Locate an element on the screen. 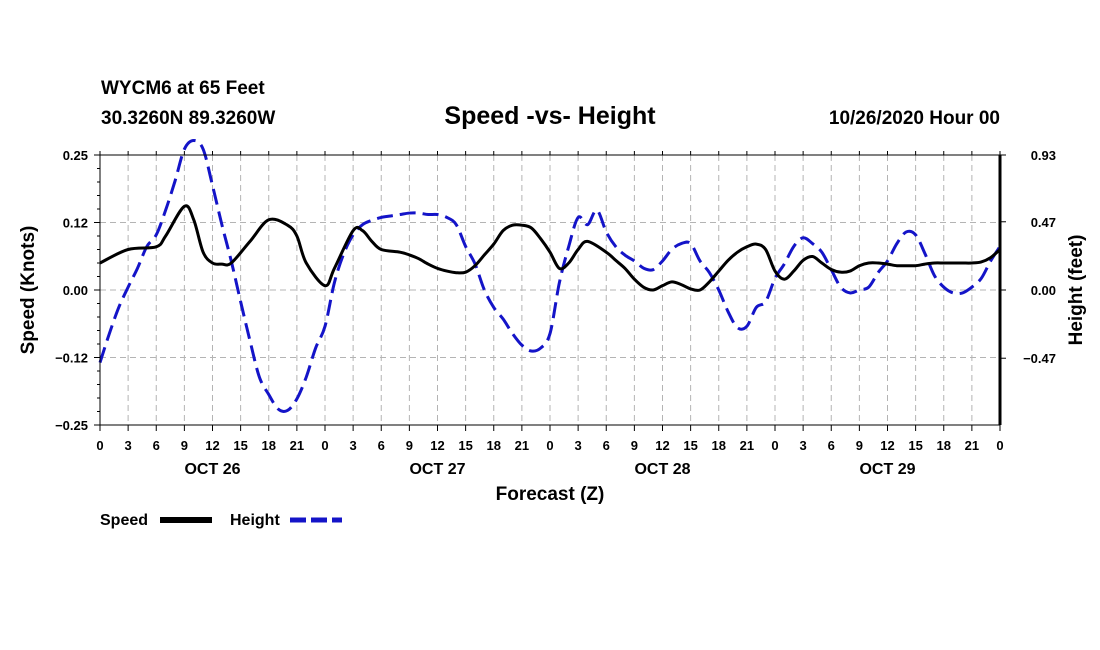 This screenshot has height=650, width=1100. day-label: OCT 29 is located at coordinates (887, 469).